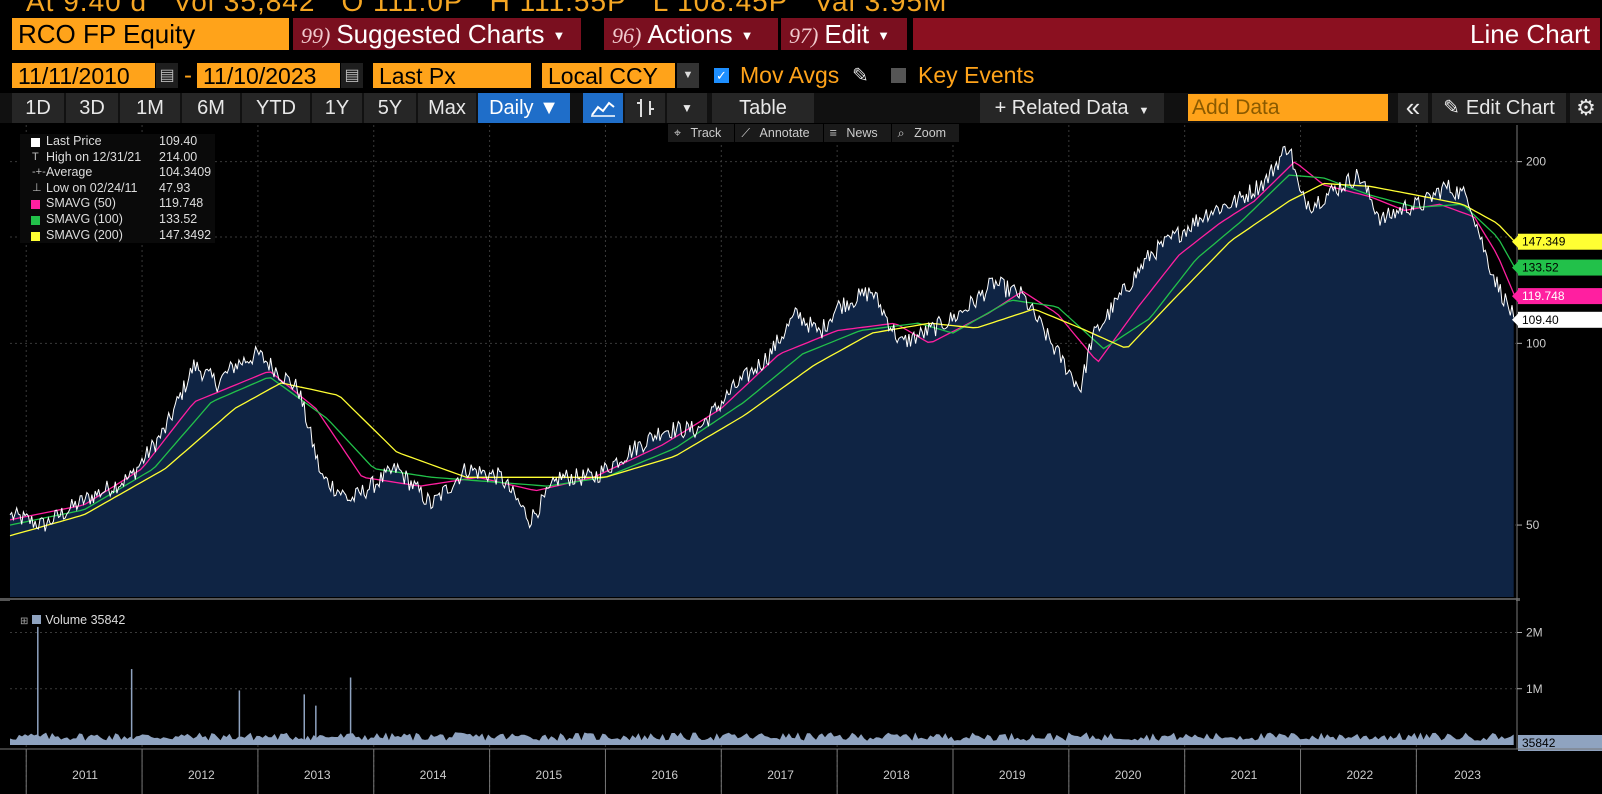  Describe the element at coordinates (627, 35) in the screenshot. I see `actions-num: 96)` at that location.